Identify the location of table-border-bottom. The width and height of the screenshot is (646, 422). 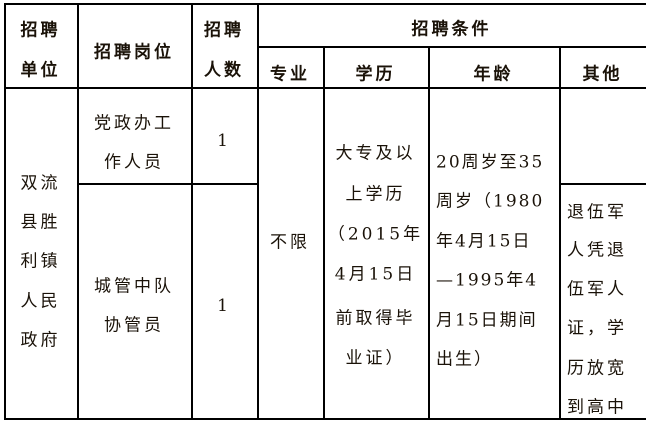
(325, 419).